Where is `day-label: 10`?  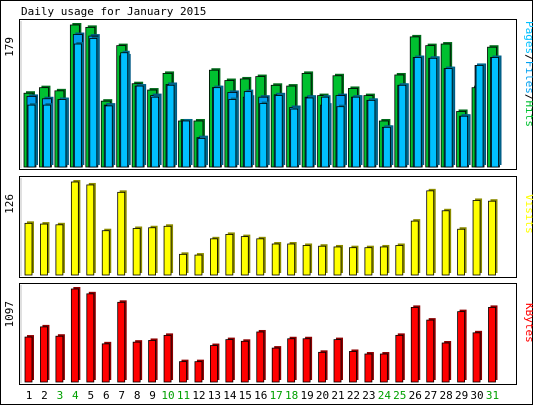
day-label: 10 is located at coordinates (167, 395).